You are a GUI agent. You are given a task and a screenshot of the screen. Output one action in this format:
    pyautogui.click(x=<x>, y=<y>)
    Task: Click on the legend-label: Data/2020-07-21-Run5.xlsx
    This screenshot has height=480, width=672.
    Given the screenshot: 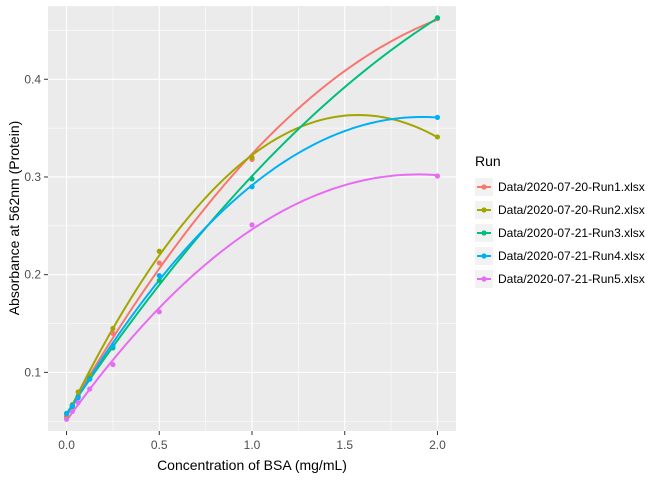 What is the action you would take?
    pyautogui.click(x=571, y=279)
    